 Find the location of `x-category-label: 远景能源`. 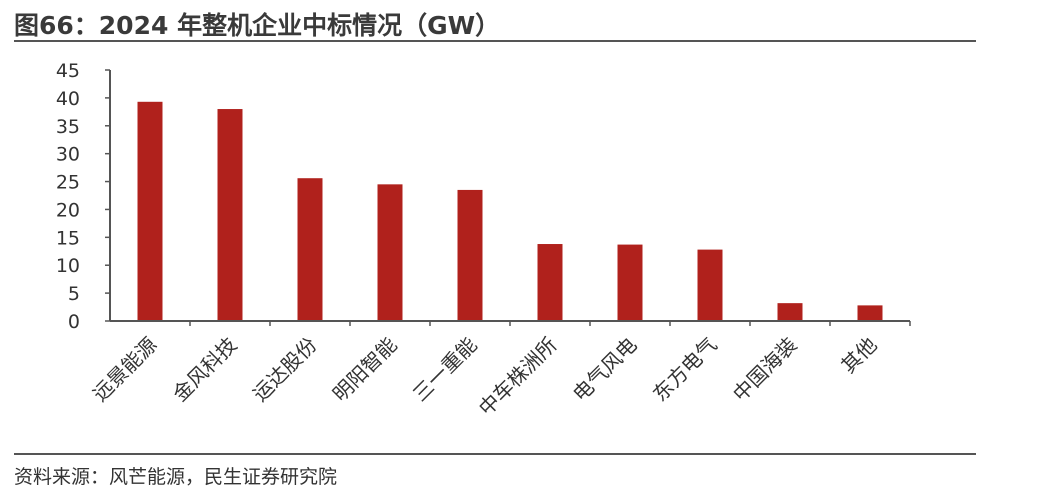

x-category-label: 远景能源 is located at coordinates (125, 370).